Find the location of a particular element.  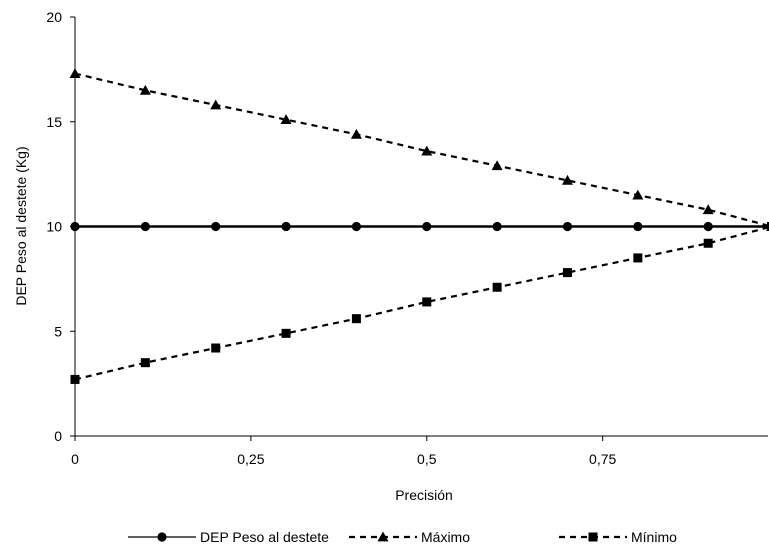

legend-item: Mínimo is located at coordinates (618, 537).